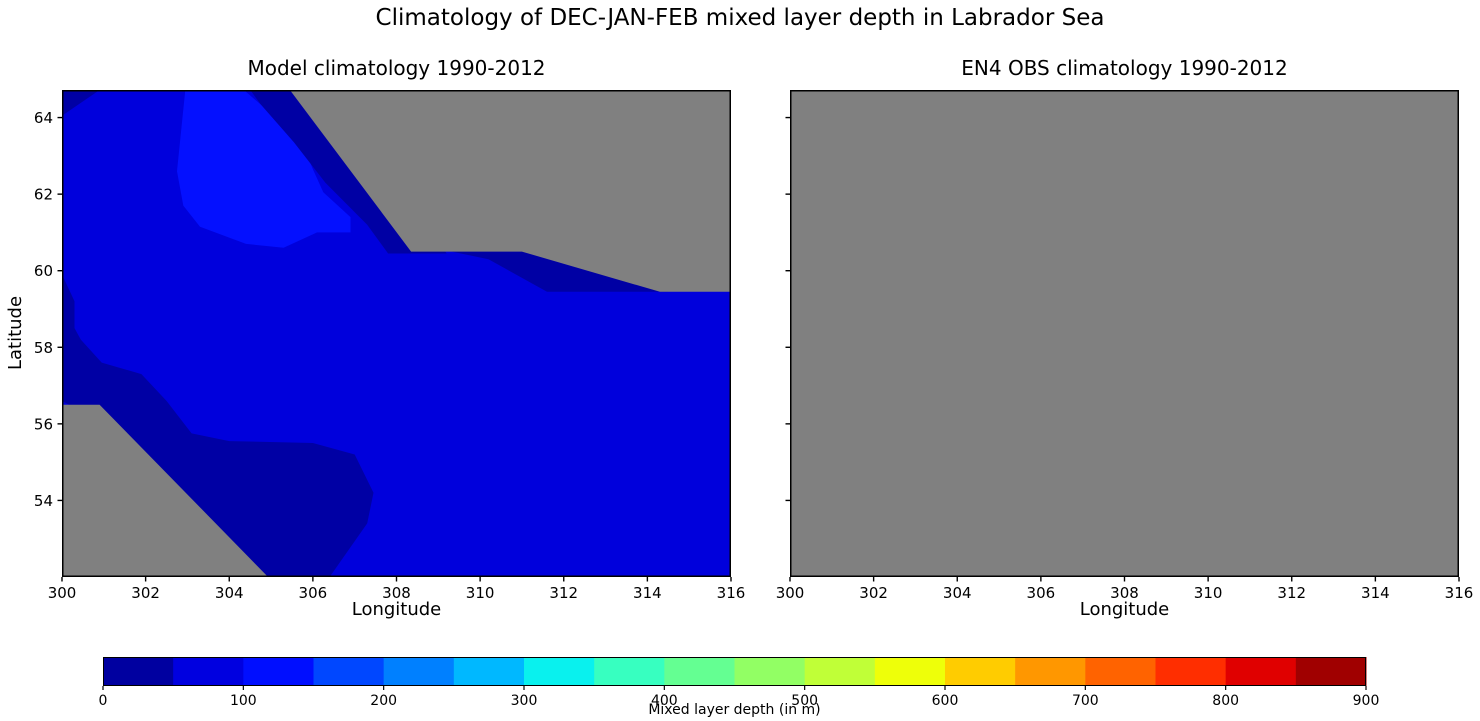  I want to click on colorbar-frame, so click(734, 671).